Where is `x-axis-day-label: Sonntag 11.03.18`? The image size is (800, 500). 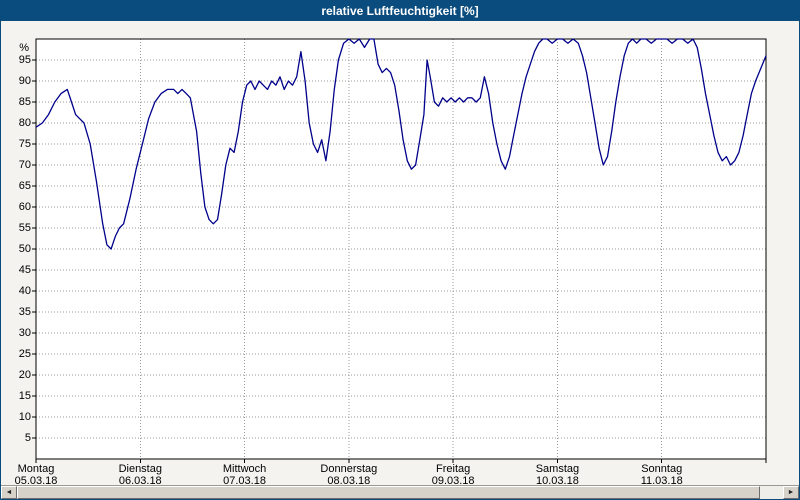 x-axis-day-label: Sonntag 11.03.18 is located at coordinates (662, 475).